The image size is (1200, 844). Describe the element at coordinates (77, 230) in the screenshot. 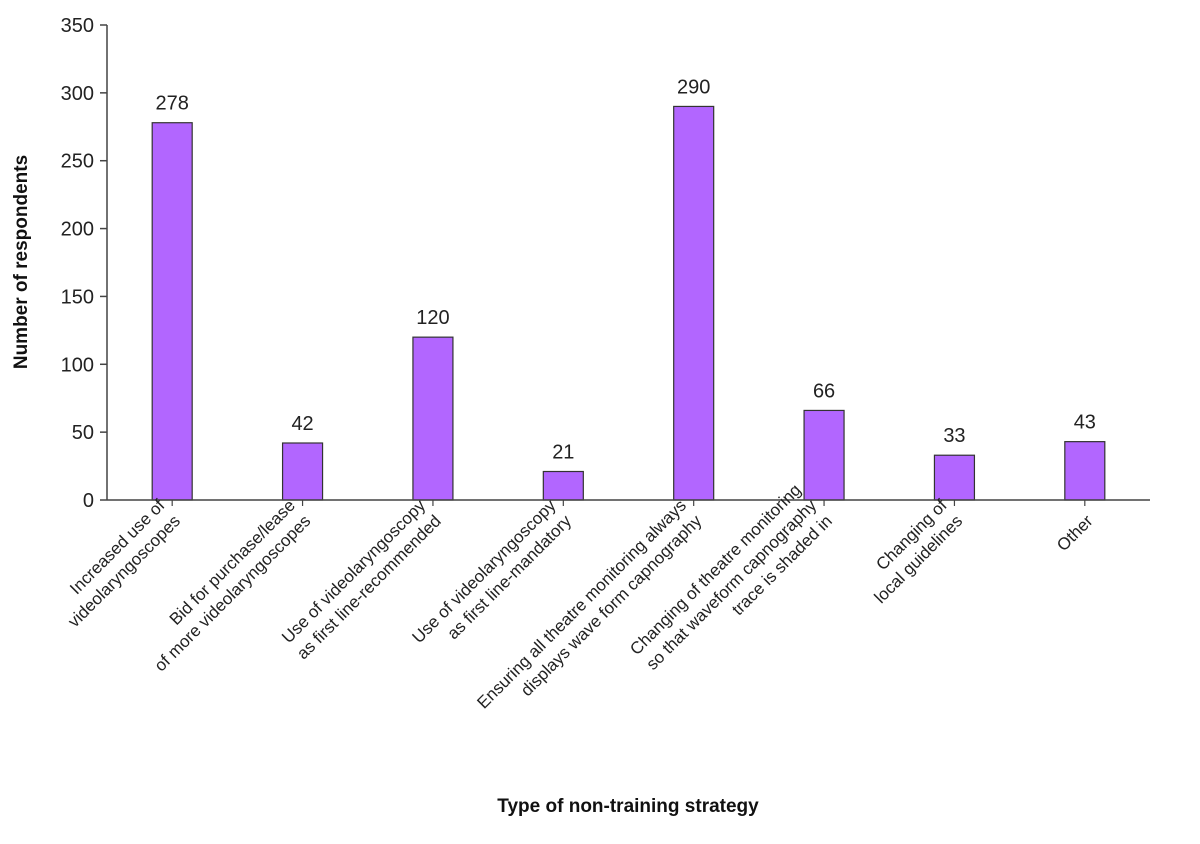

I see `y-tick-label: 200` at that location.